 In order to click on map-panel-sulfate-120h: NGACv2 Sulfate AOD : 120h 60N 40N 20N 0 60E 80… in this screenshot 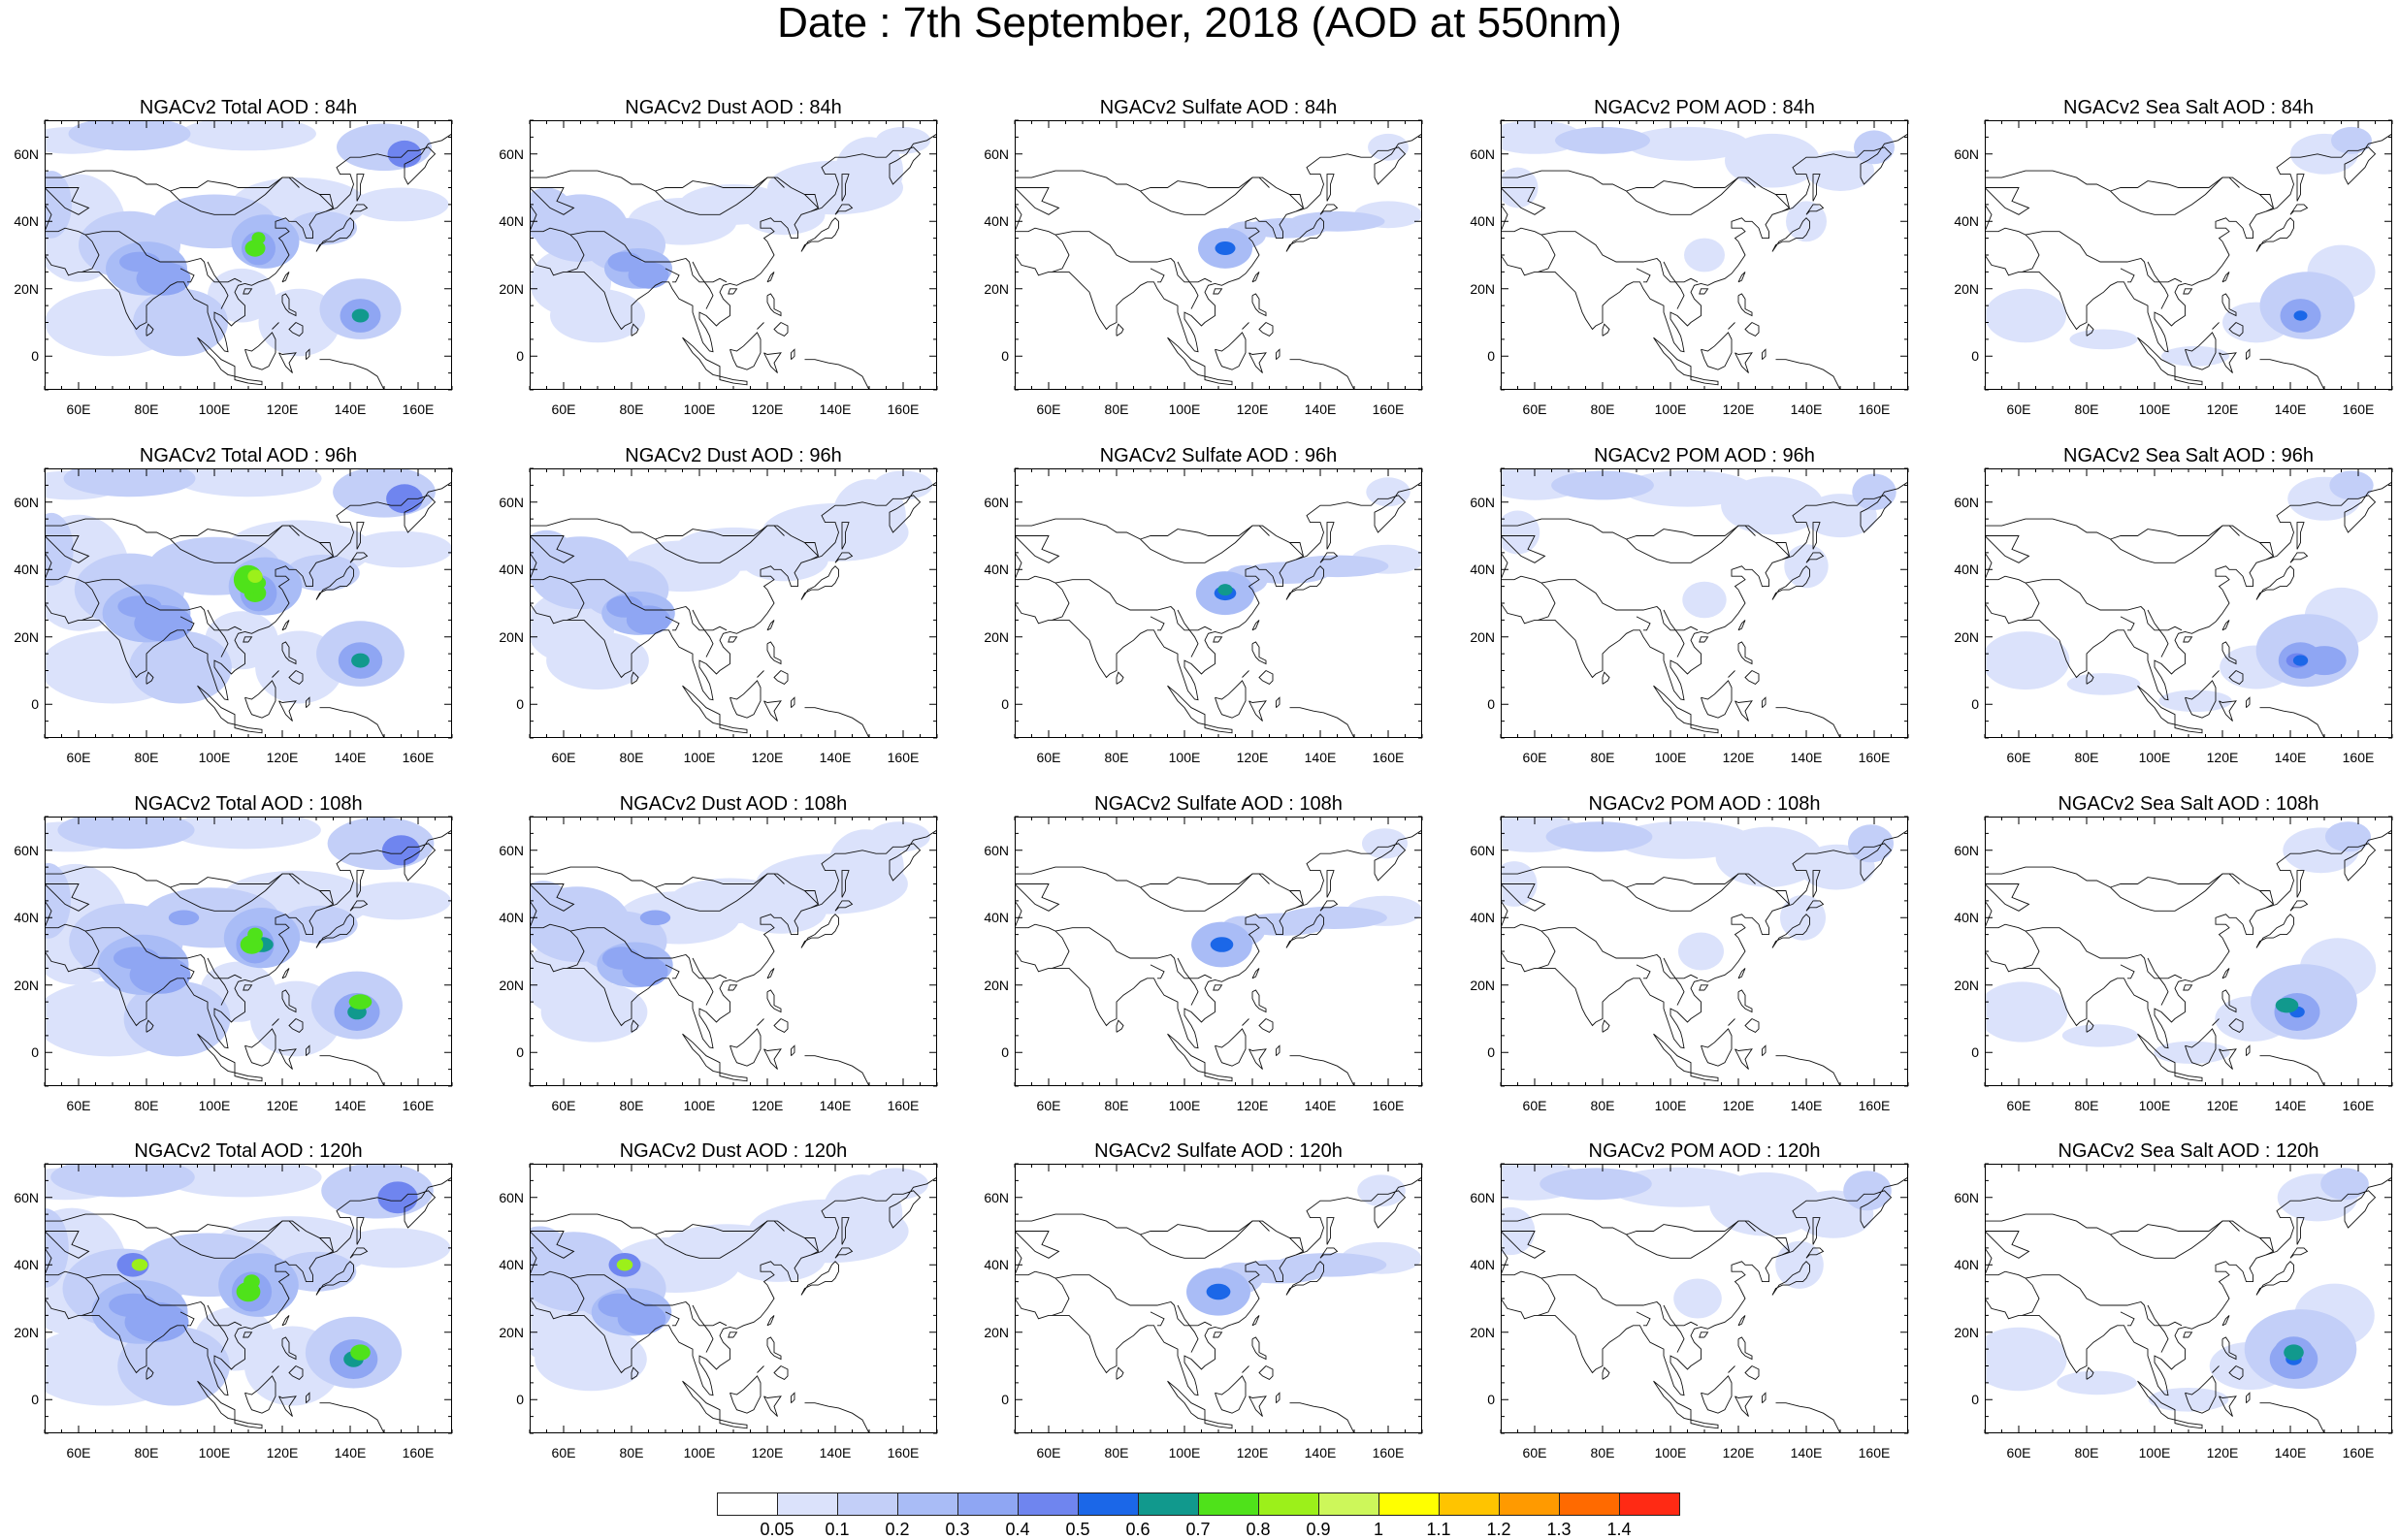, I will do `click(1204, 1300)`.